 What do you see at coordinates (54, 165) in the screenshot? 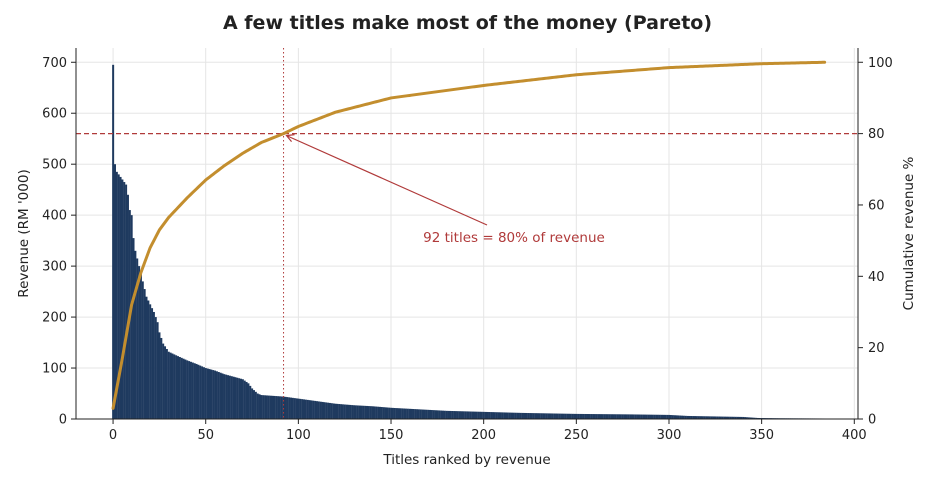
I see `y-tick-label: 500` at bounding box center [54, 165].